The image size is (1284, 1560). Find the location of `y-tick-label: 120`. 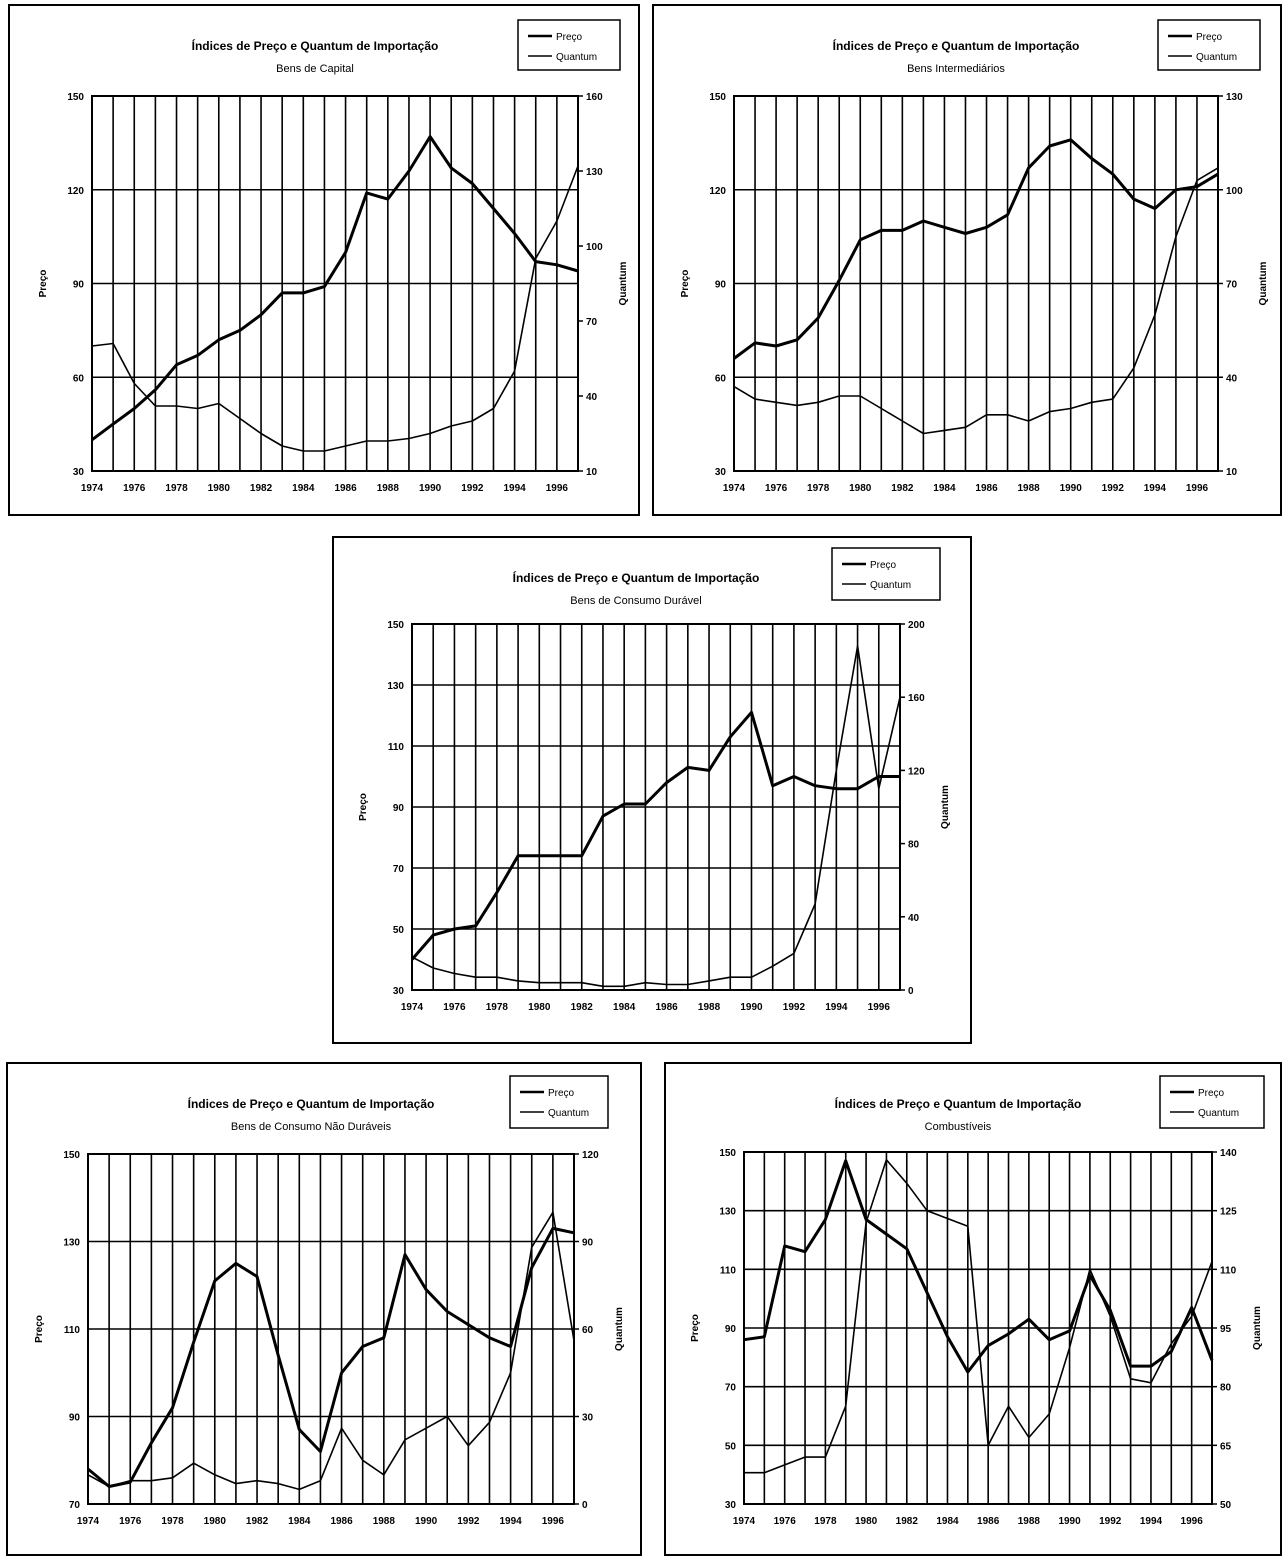

y-tick-label: 120 is located at coordinates (75, 191).